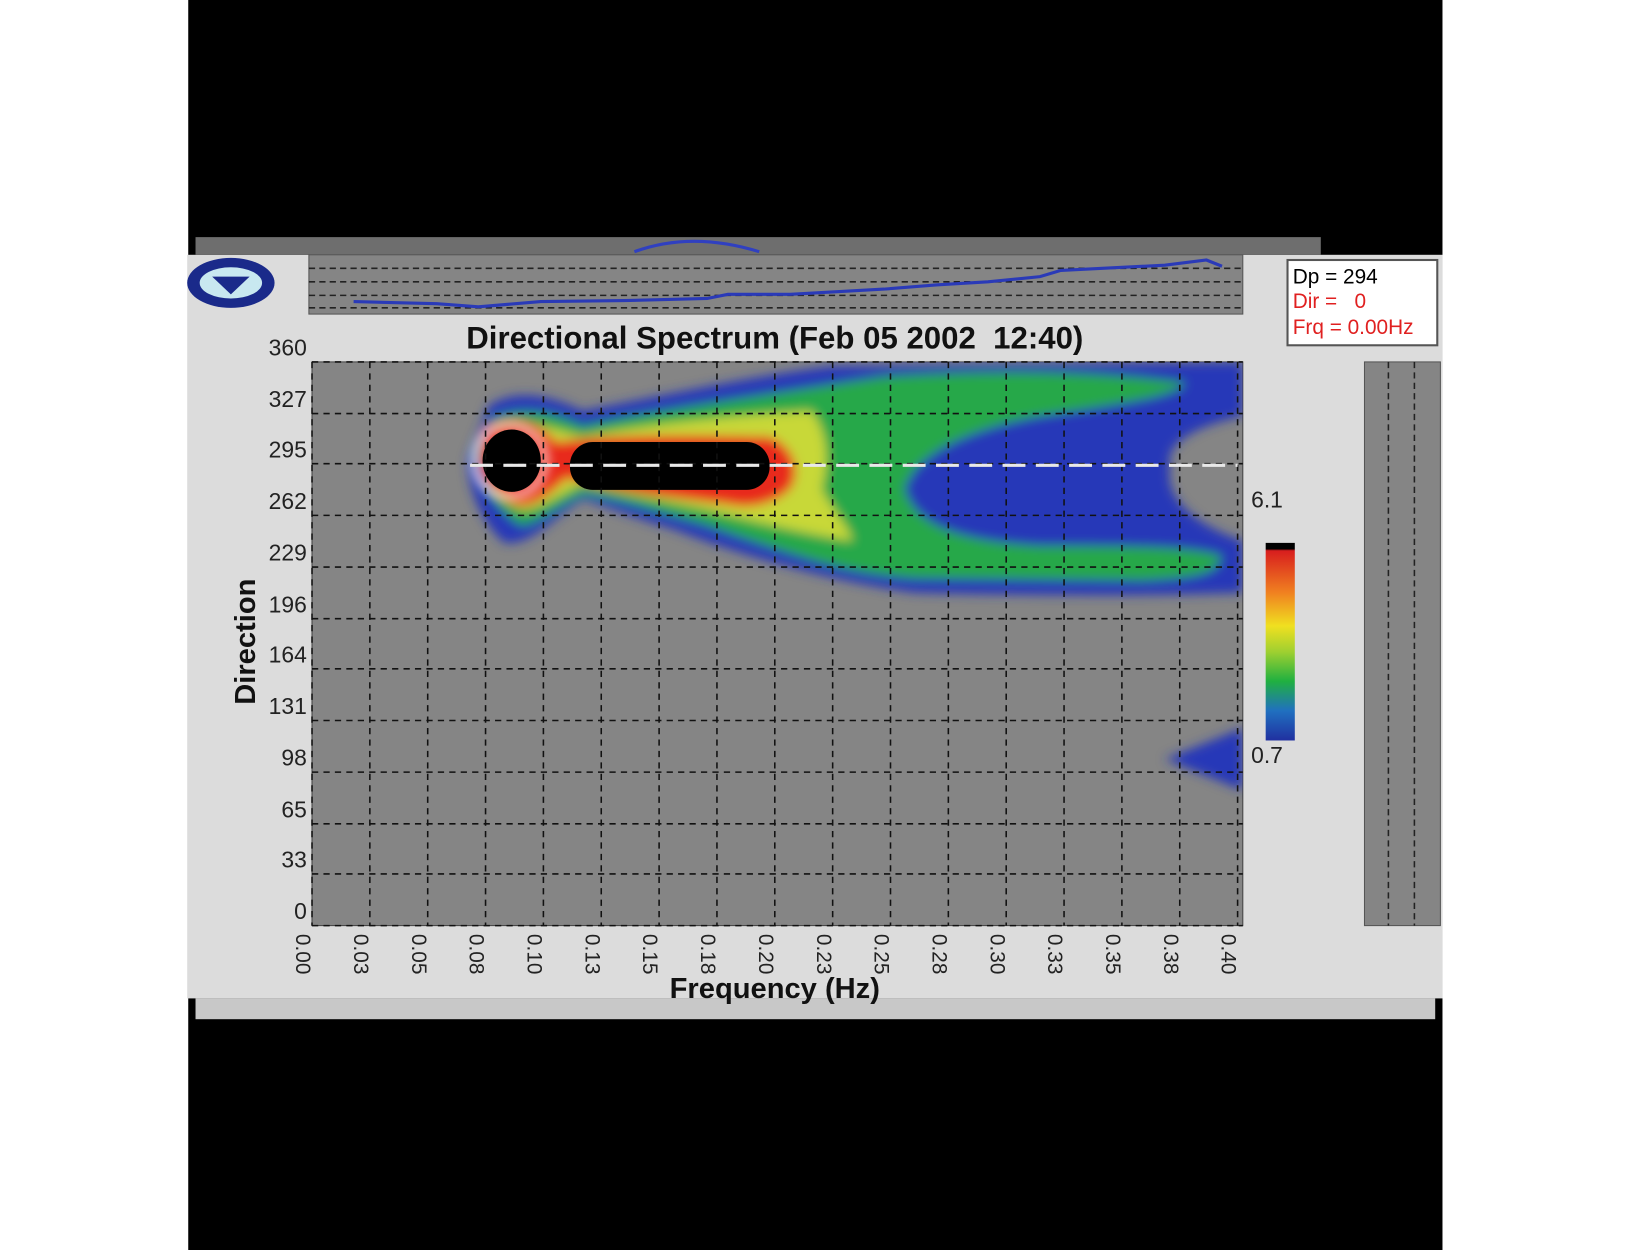 This screenshot has width=1626, height=1250. I want to click on y-axis-label: Direction, so click(246, 642).